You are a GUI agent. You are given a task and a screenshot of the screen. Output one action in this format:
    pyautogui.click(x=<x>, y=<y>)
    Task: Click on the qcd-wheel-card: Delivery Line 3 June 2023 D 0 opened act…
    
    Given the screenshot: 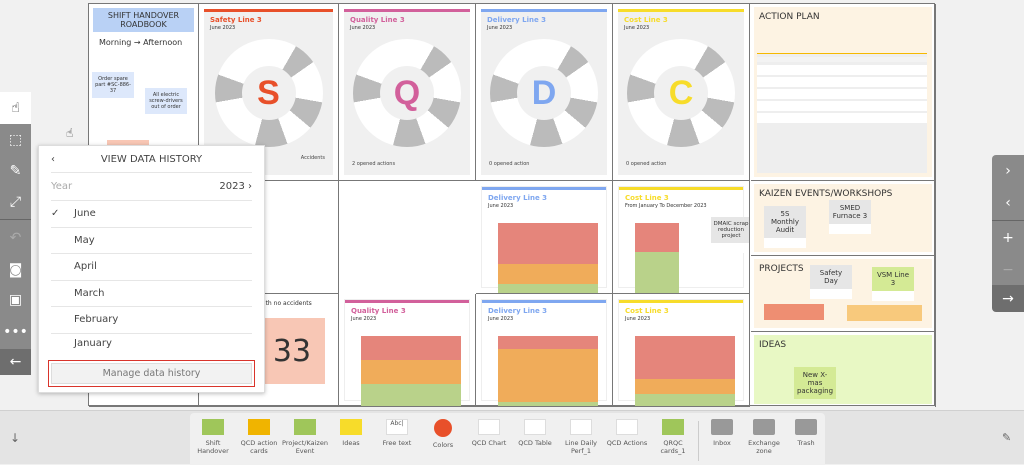 What is the action you would take?
    pyautogui.click(x=544, y=92)
    